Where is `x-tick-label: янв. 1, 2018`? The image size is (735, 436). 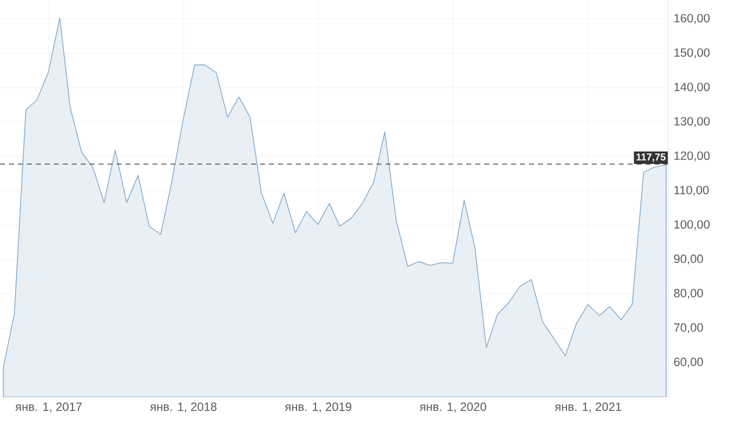 x-tick-label: янв. 1, 2018 is located at coordinates (183, 407).